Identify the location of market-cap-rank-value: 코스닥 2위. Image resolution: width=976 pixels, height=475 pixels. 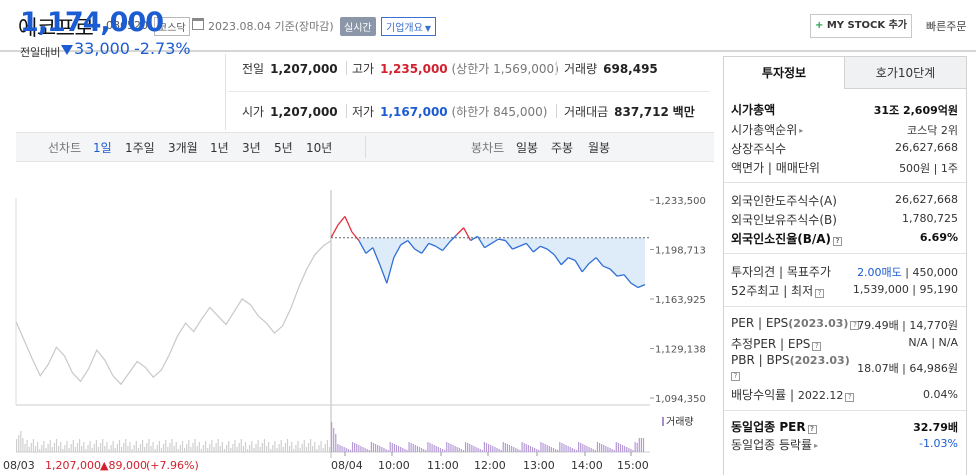
(932, 130).